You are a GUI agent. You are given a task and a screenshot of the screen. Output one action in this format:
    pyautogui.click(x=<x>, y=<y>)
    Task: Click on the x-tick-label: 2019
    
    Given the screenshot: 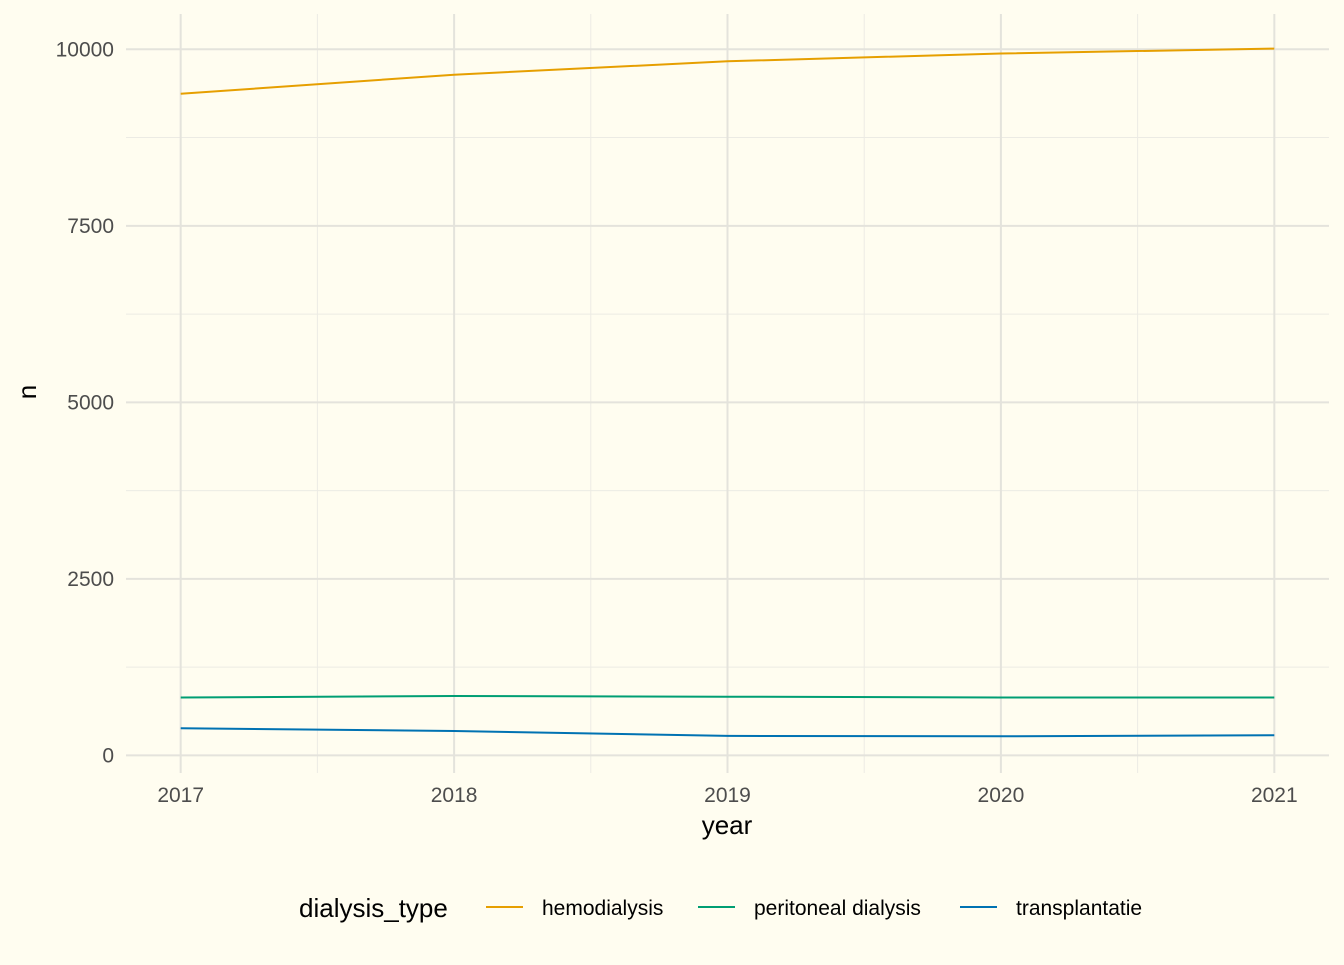 What is the action you would take?
    pyautogui.click(x=727, y=795)
    